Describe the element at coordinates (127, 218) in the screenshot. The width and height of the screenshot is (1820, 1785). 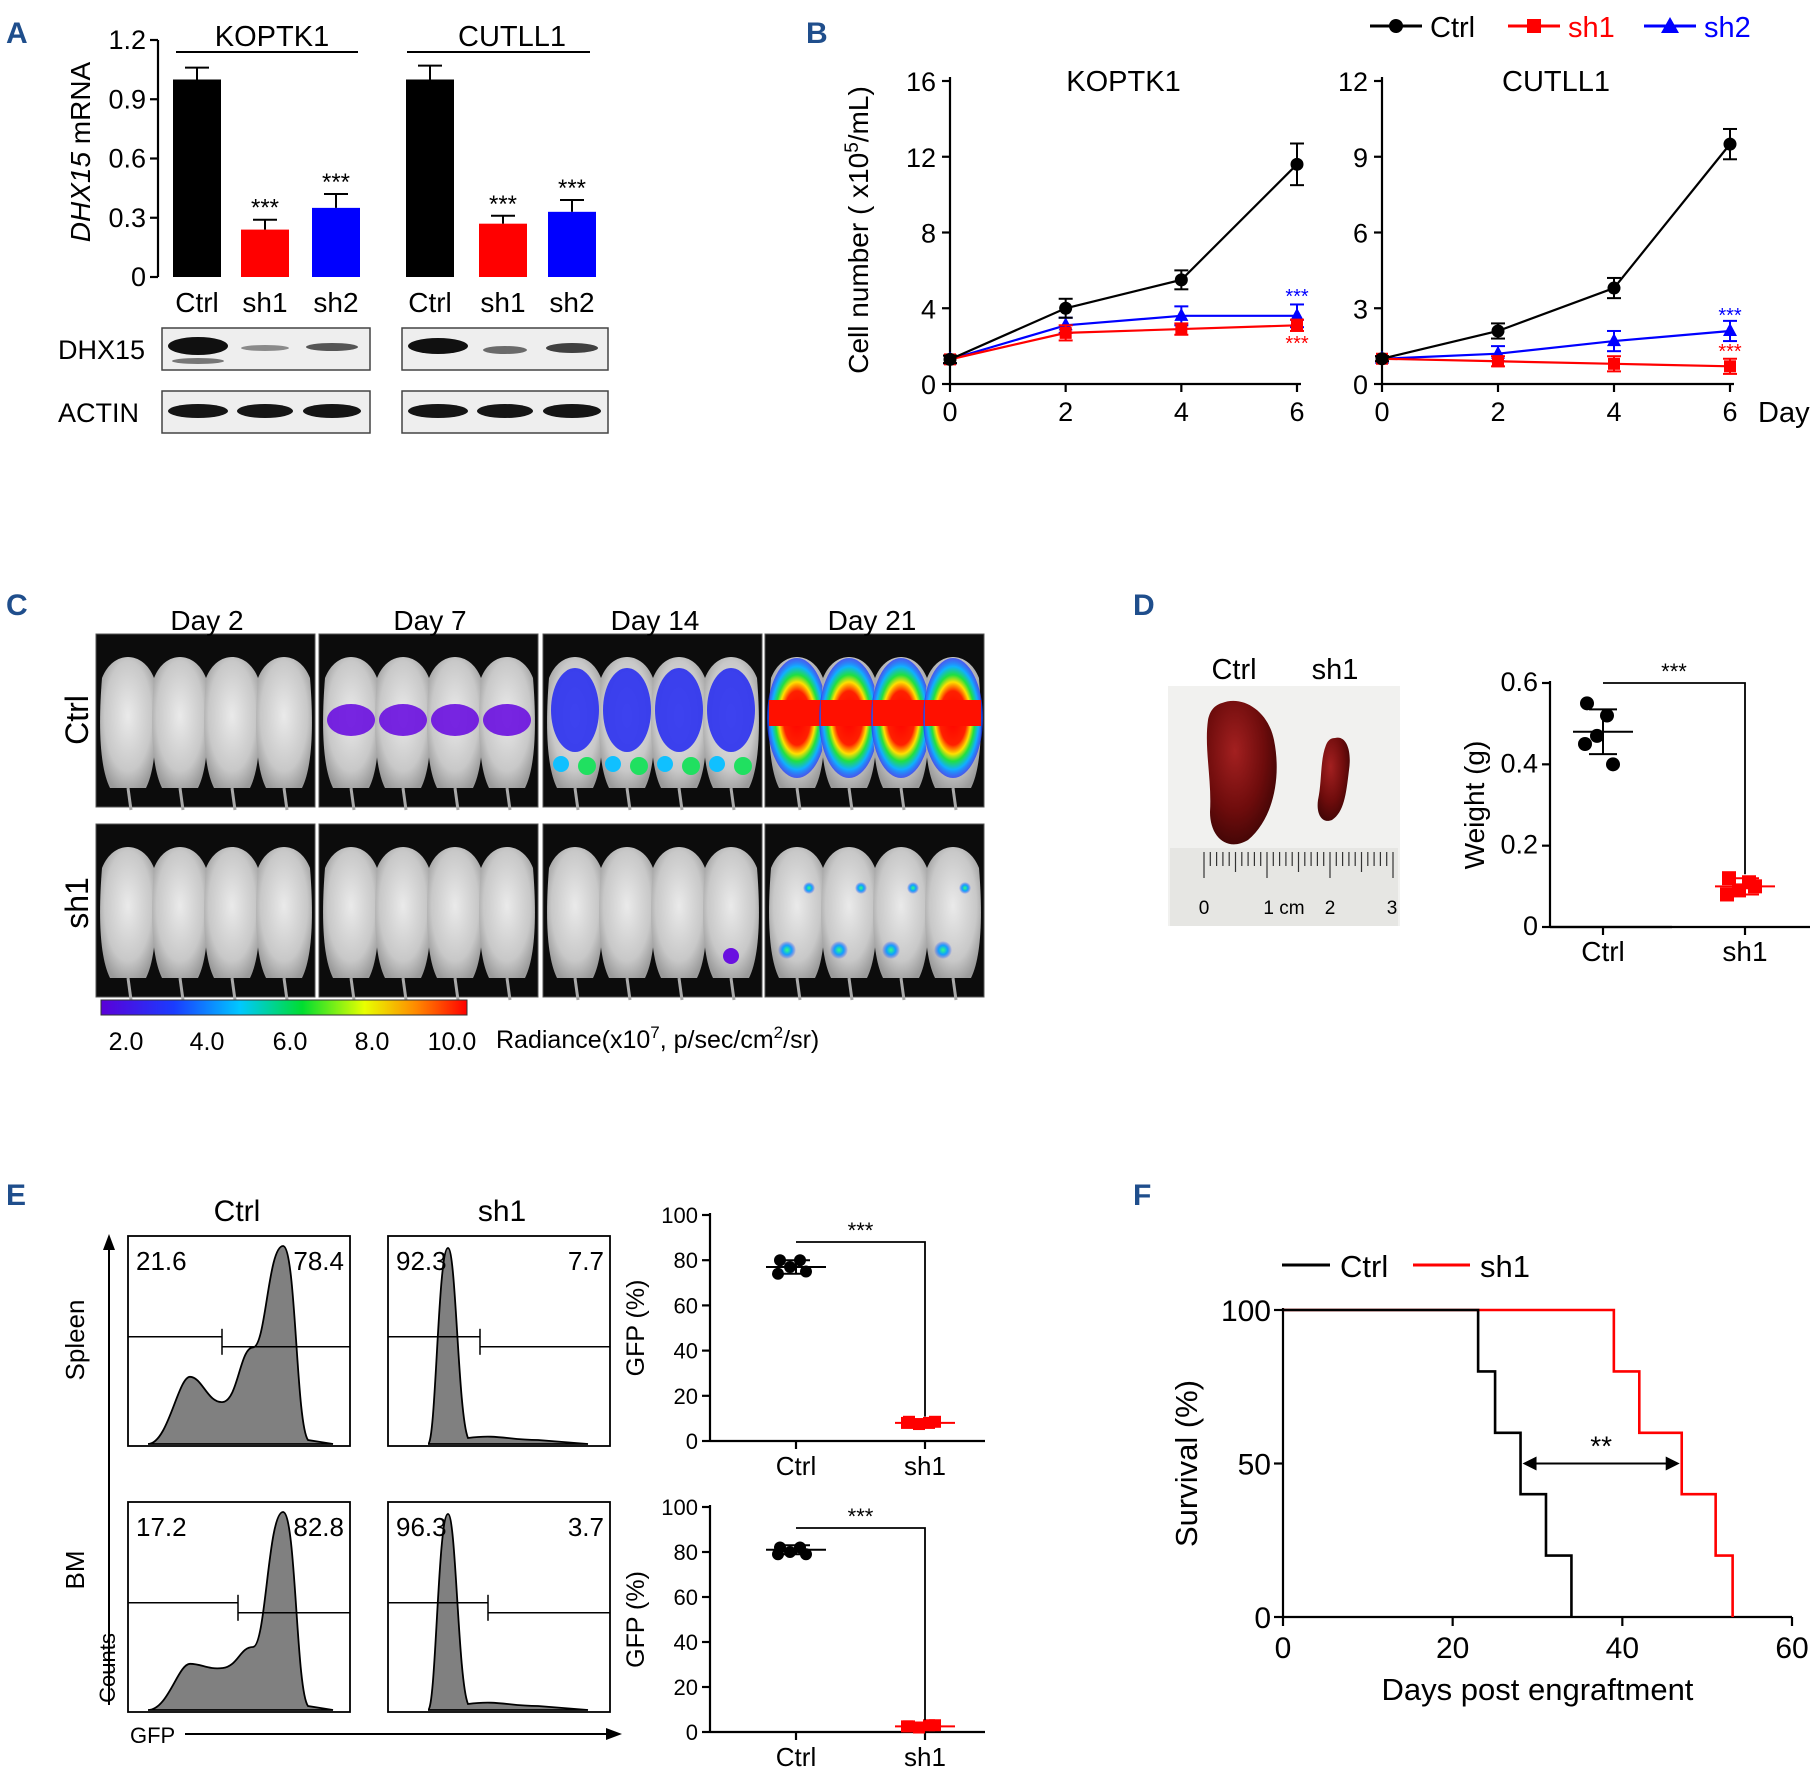
I see `y-tick-label: 0.3` at that location.